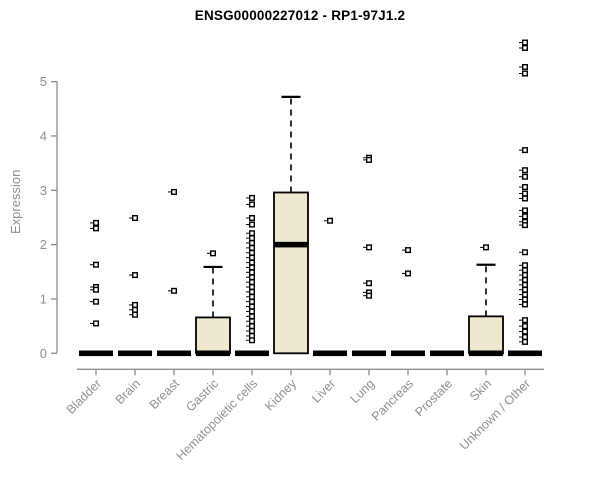 The height and width of the screenshot is (500, 600). I want to click on y-axis: 0 1 2 3 4 5, so click(49, 217).